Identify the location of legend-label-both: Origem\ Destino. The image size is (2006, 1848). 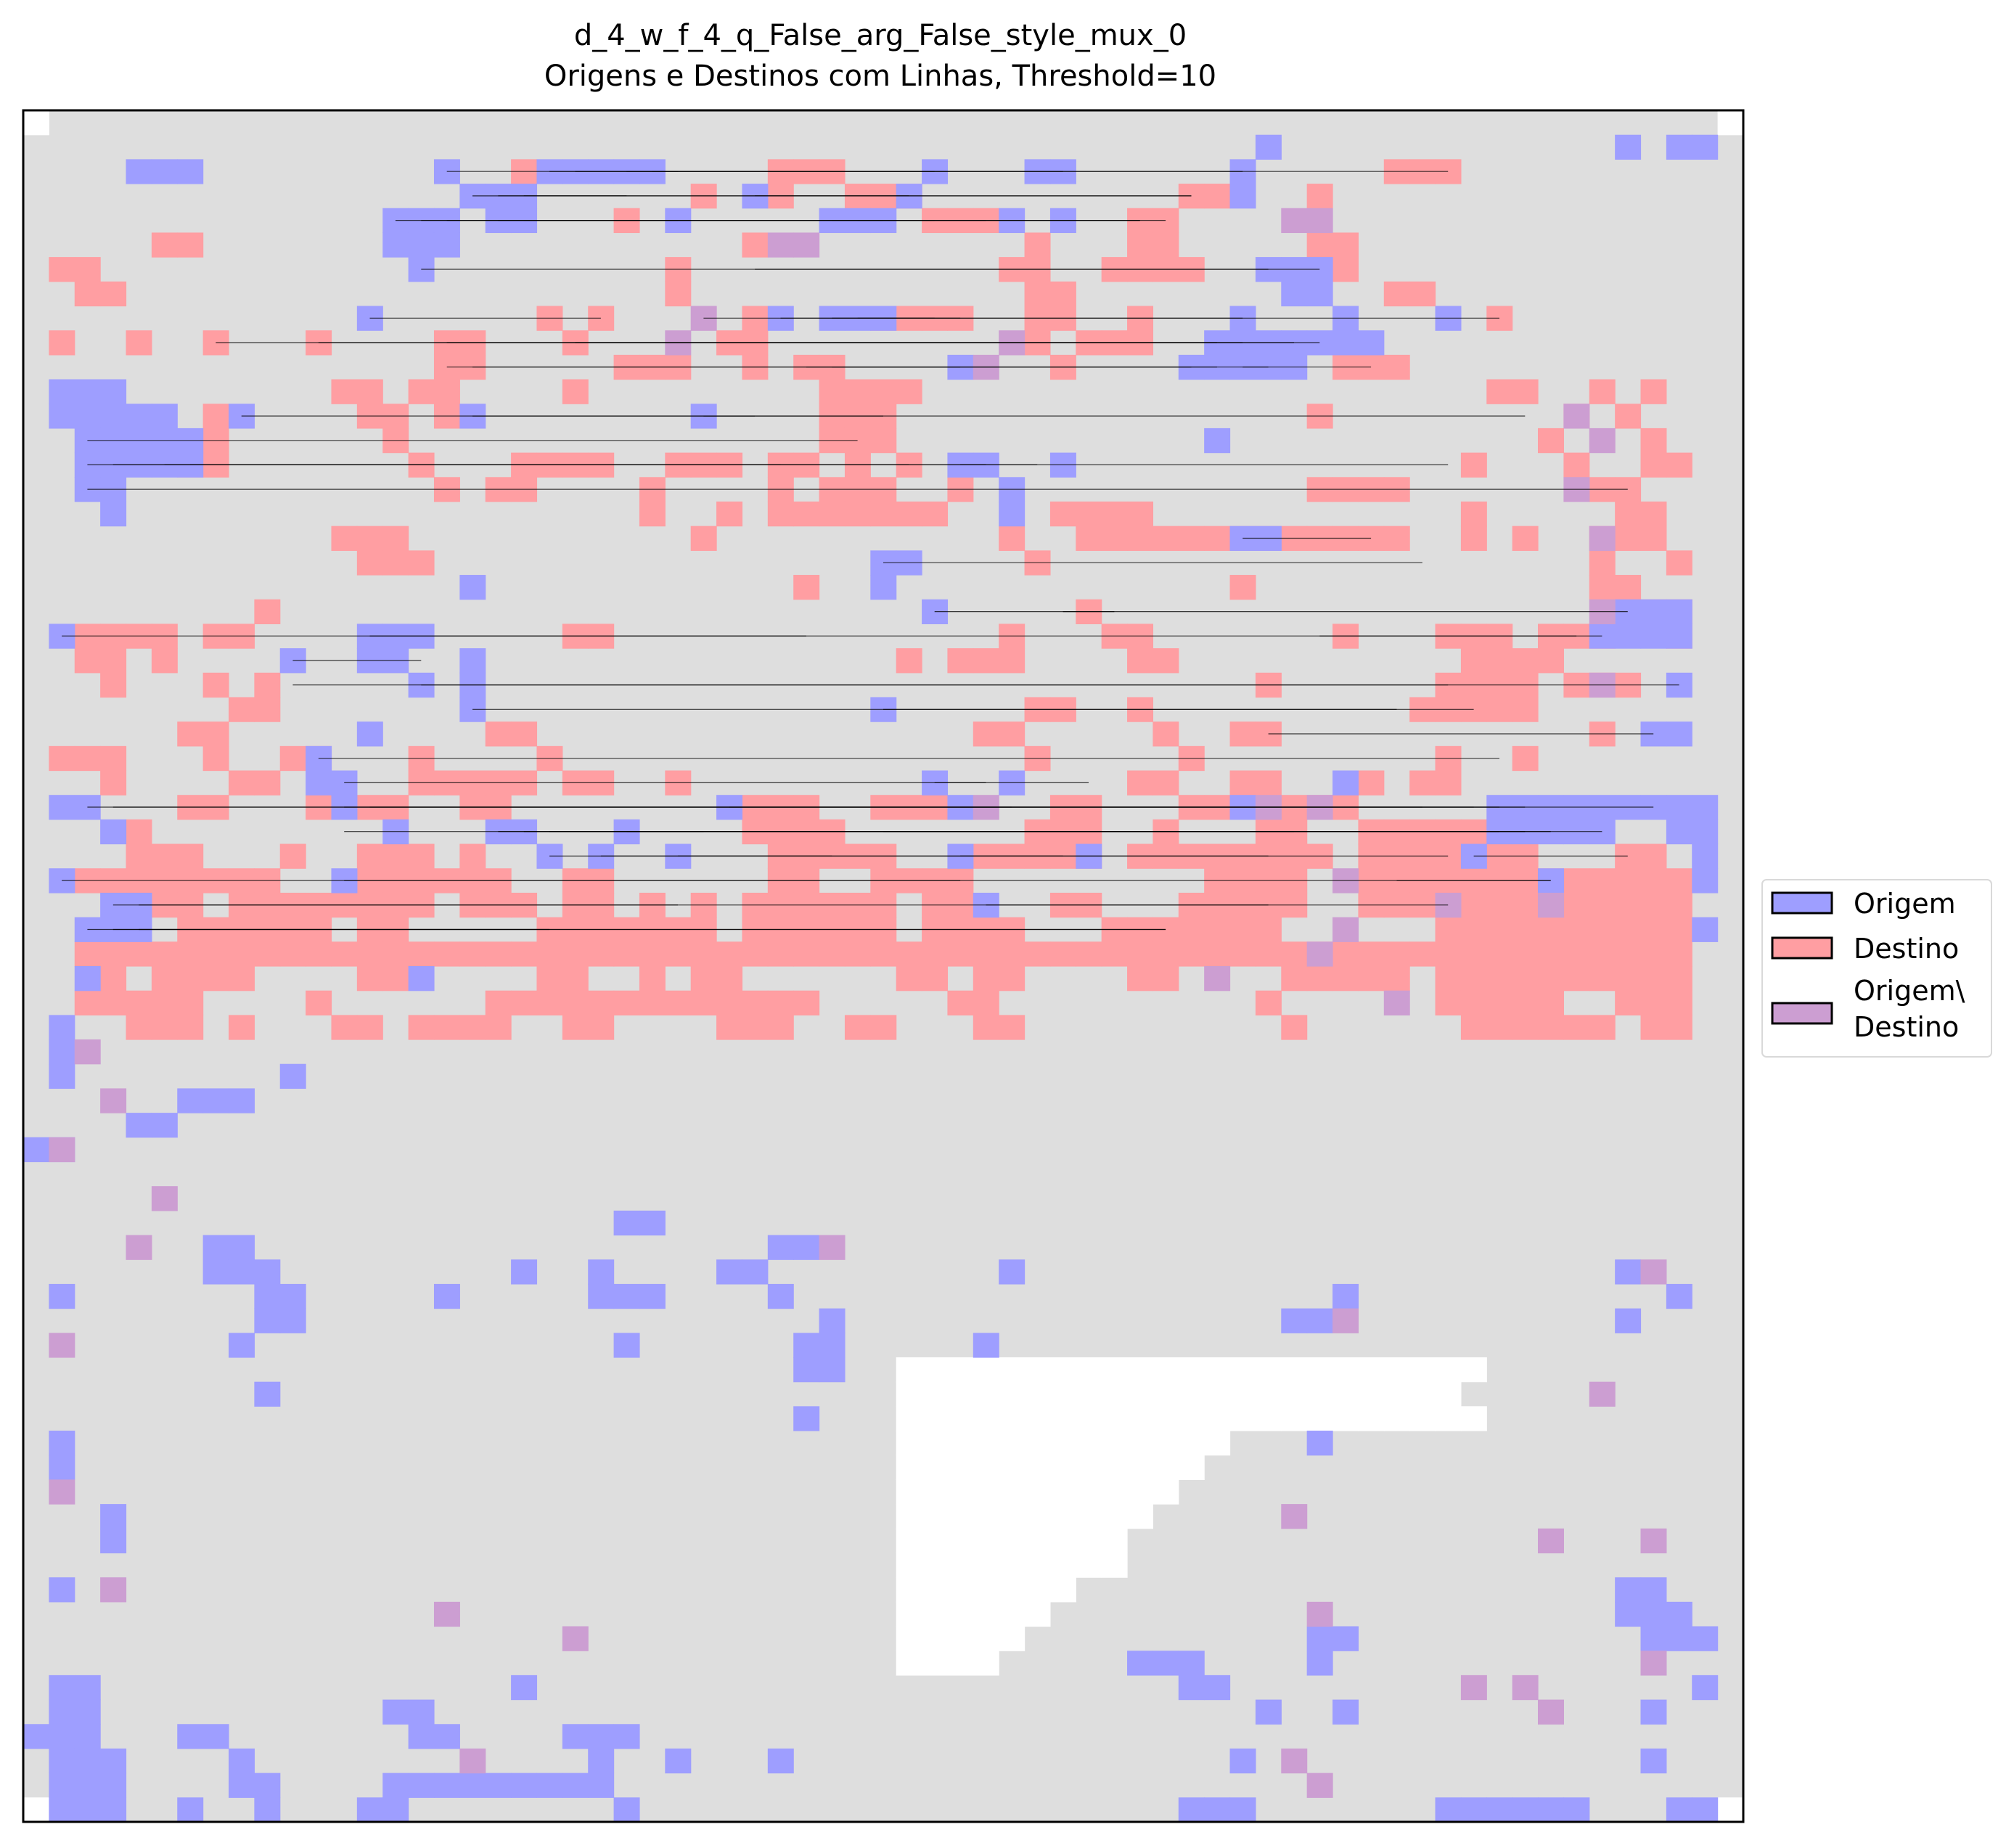
(1914, 1009).